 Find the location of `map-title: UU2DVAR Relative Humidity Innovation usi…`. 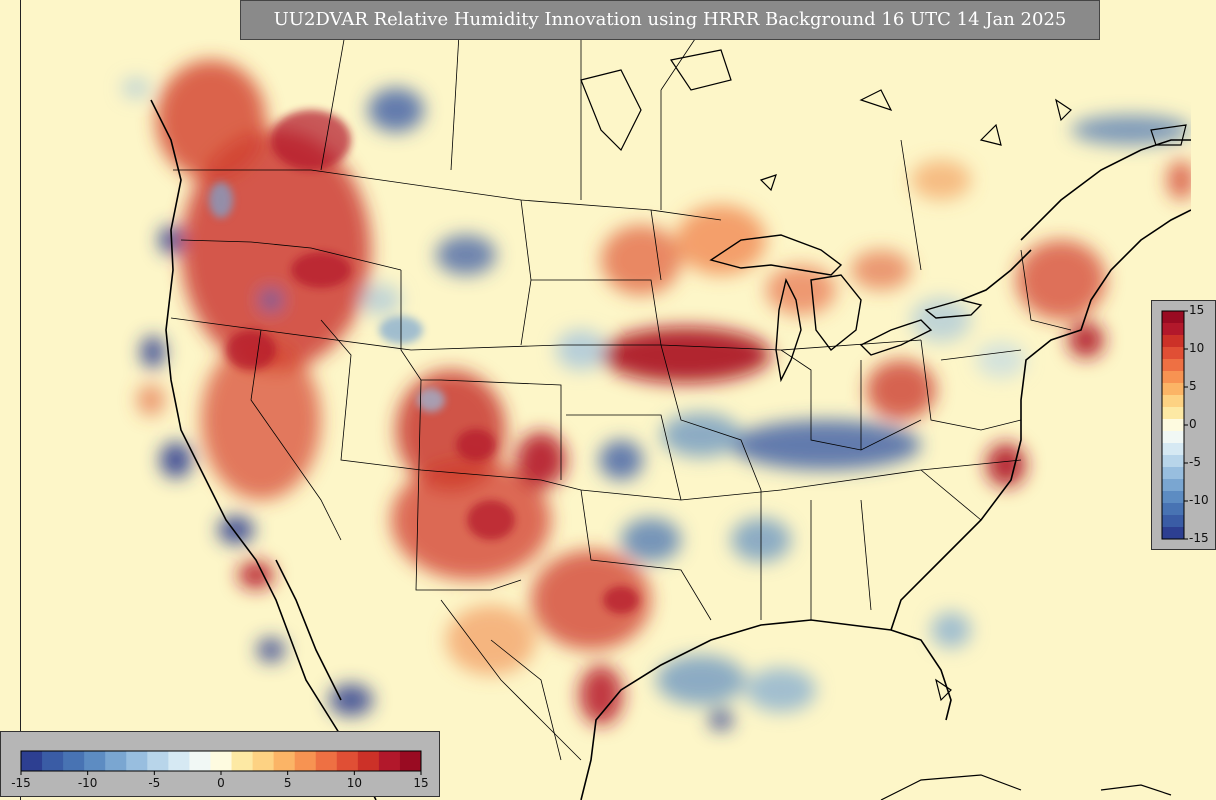

map-title: UU2DVAR Relative Humidity Innovation usi… is located at coordinates (670, 20).